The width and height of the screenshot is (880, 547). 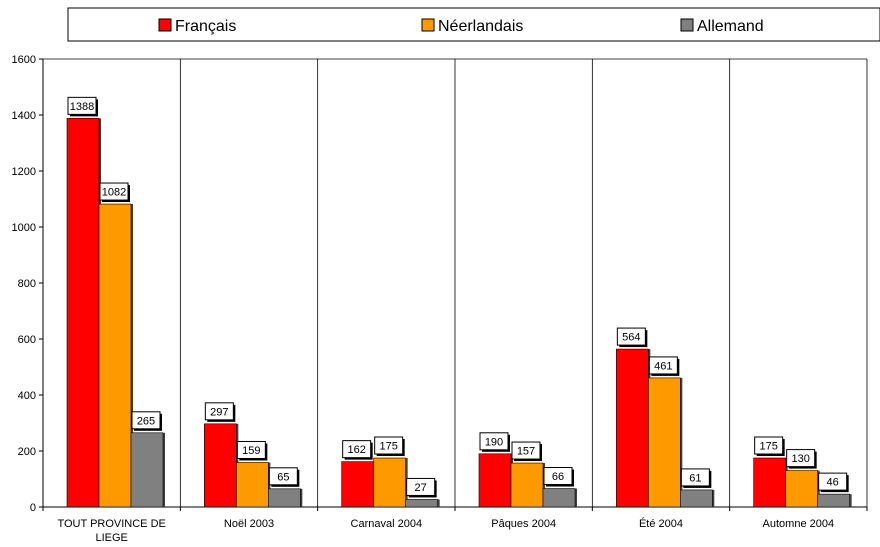 I want to click on data-label: 66, so click(x=558, y=477).